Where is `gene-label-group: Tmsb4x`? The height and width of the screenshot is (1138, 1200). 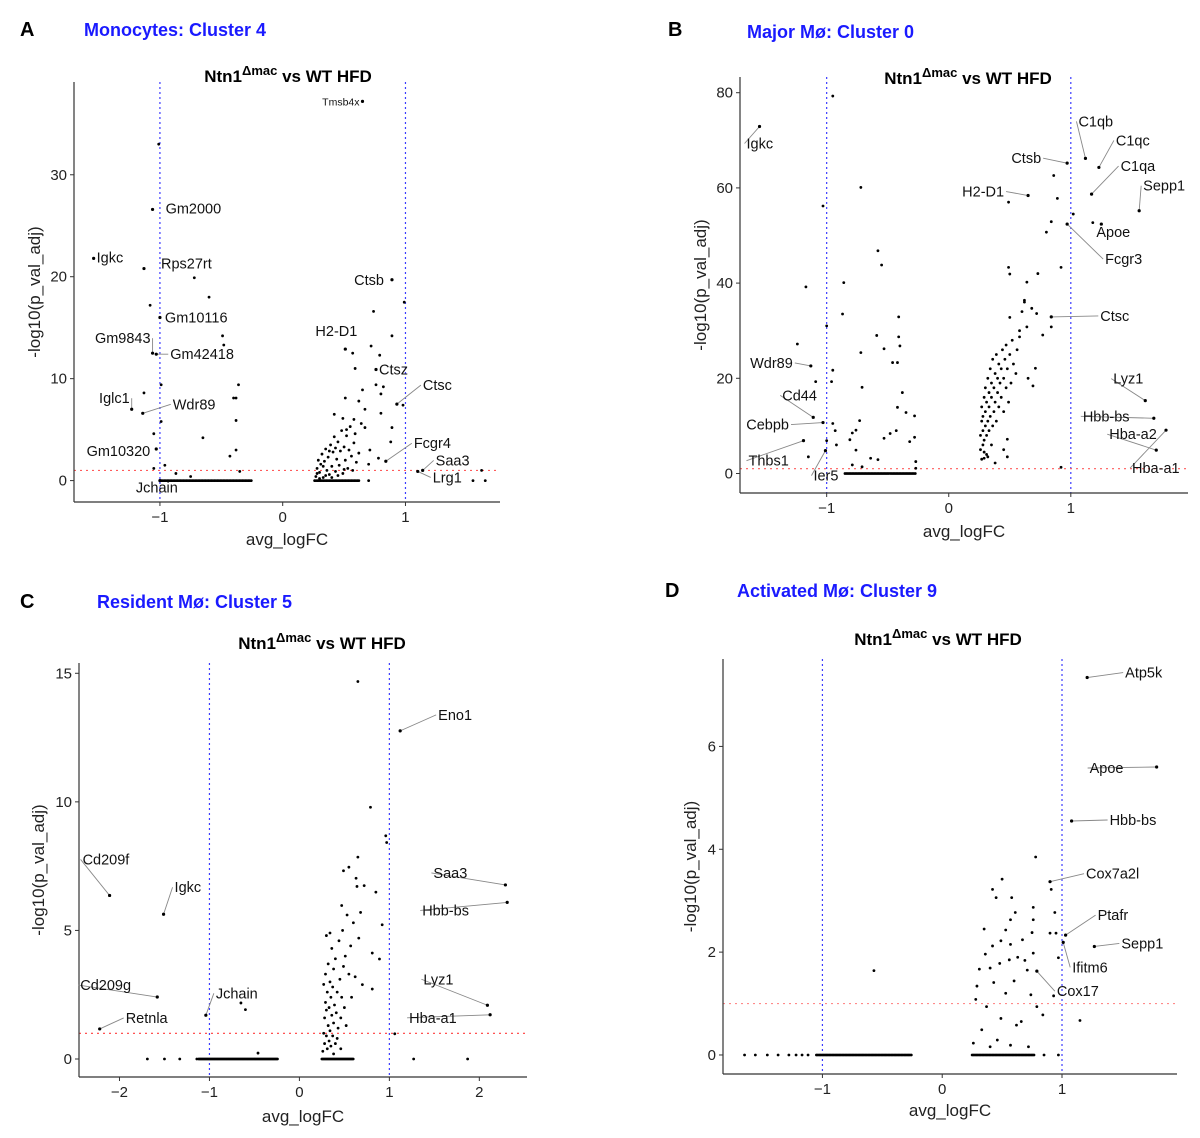
gene-label-group: Tmsb4x is located at coordinates (343, 102).